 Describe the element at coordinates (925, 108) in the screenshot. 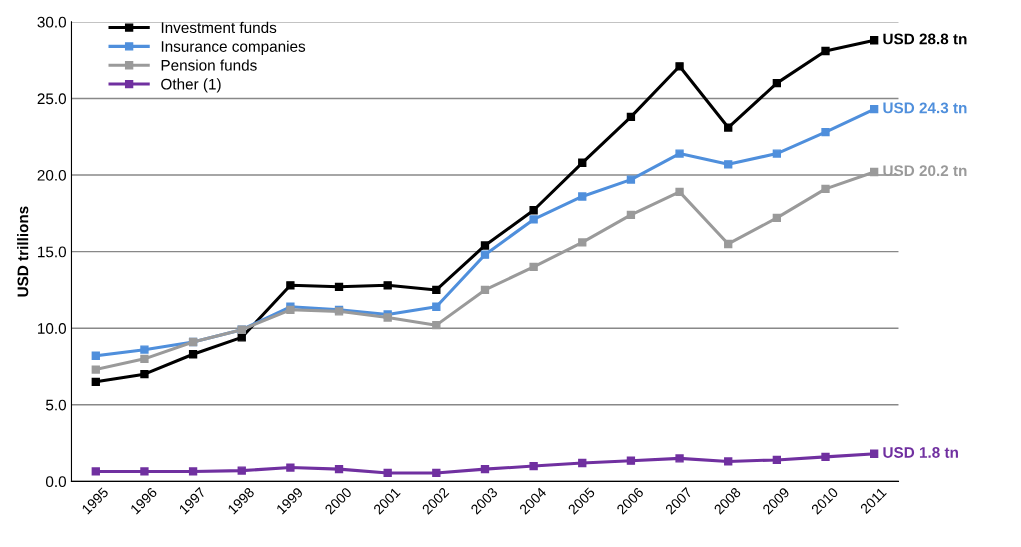

I see `annotation: USD 24.3 tn` at that location.